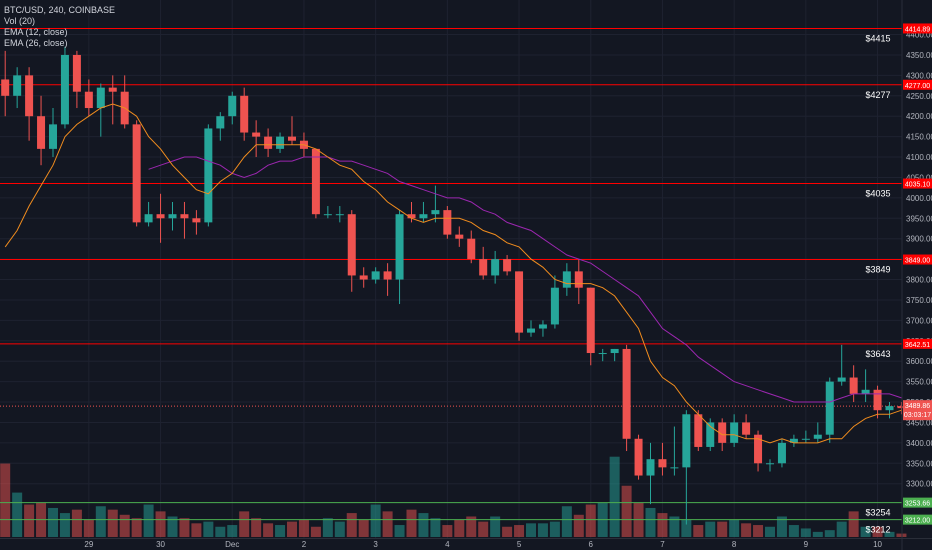 The image size is (932, 550). What do you see at coordinates (917, 261) in the screenshot?
I see `price-badge-label: 3849.00` at bounding box center [917, 261].